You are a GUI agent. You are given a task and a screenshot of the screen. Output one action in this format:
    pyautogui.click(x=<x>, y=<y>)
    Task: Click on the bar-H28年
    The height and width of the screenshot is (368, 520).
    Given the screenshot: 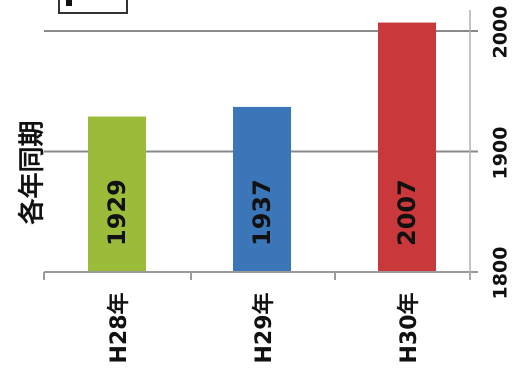 What is the action you would take?
    pyautogui.click(x=117, y=194)
    